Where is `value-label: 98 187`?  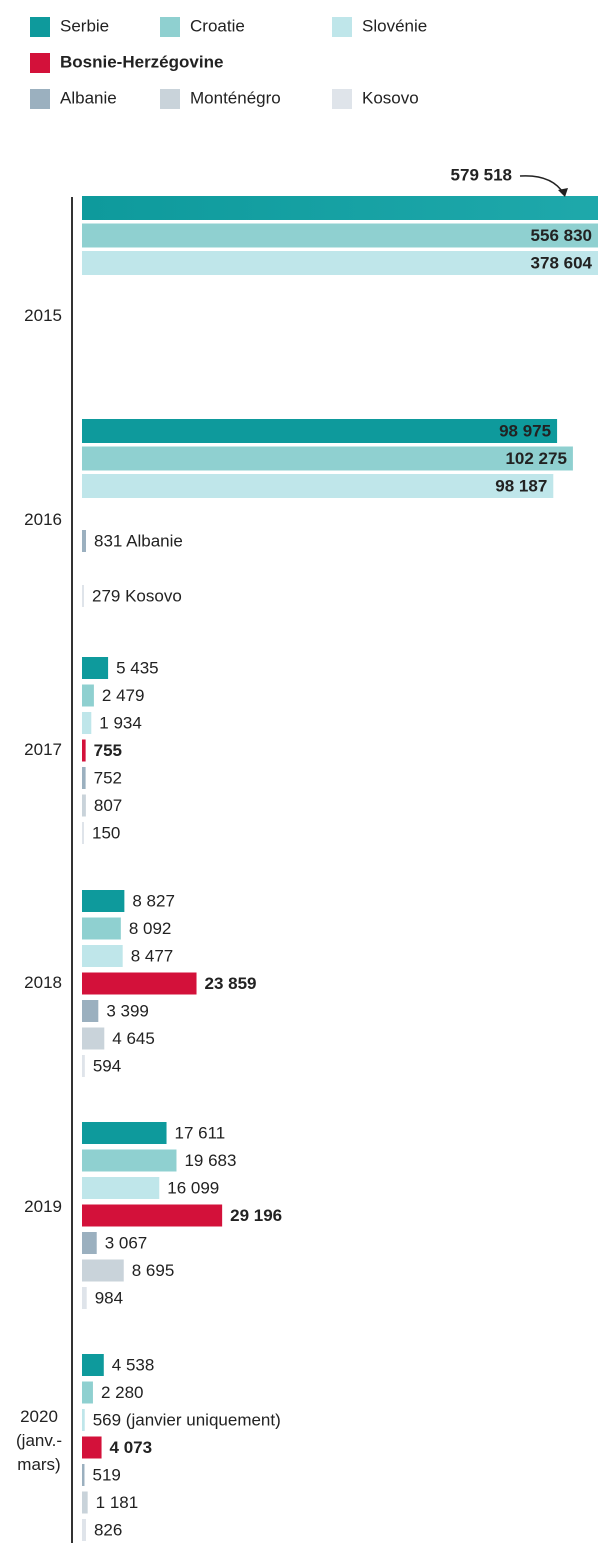
value-label: 98 187 is located at coordinates (521, 485).